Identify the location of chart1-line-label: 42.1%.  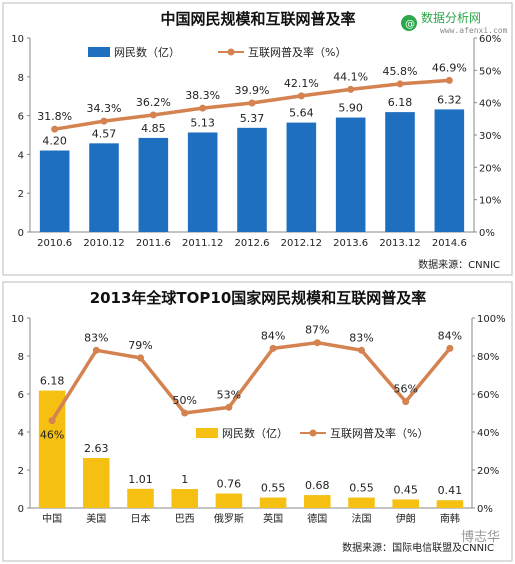
(301, 83).